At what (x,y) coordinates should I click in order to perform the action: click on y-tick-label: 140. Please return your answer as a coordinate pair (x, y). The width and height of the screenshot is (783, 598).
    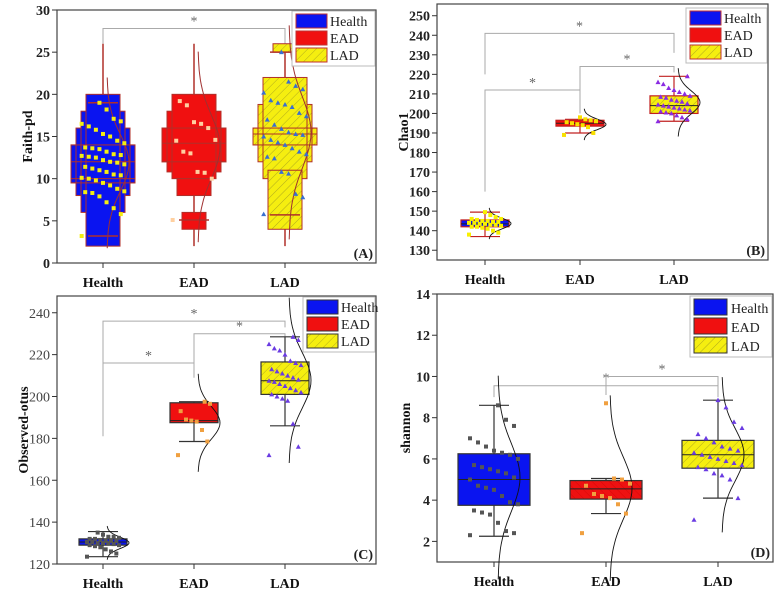
    Looking at the image, I should click on (419, 232).